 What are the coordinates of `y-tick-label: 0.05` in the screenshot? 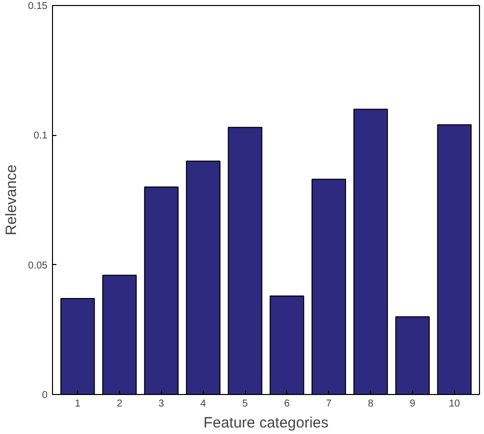 It's located at (38, 266).